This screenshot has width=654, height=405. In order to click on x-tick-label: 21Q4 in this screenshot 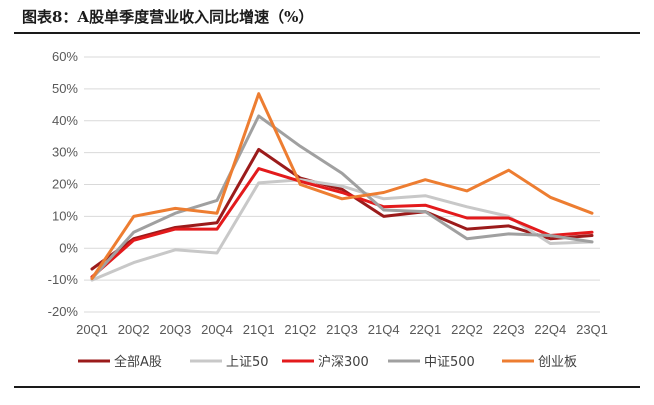, I will do `click(384, 329)`.